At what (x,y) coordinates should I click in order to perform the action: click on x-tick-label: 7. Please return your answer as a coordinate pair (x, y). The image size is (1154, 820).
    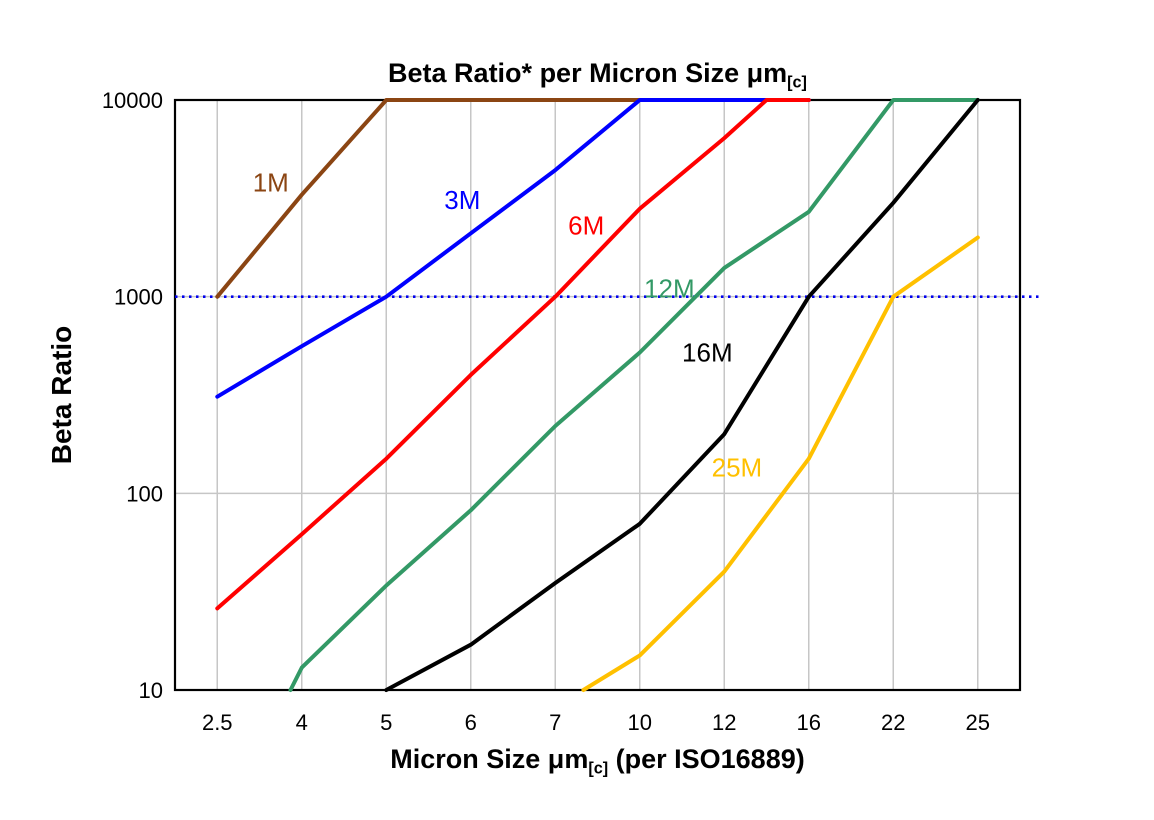
    Looking at the image, I should click on (555, 722).